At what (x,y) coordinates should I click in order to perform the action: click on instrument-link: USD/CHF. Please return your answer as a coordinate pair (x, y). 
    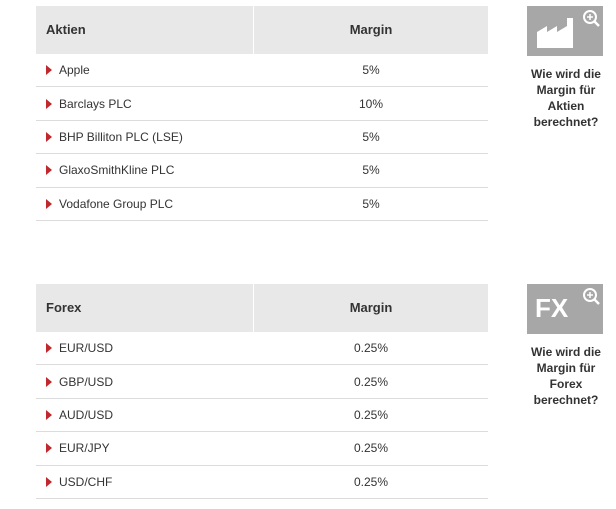
    Looking at the image, I should click on (86, 481).